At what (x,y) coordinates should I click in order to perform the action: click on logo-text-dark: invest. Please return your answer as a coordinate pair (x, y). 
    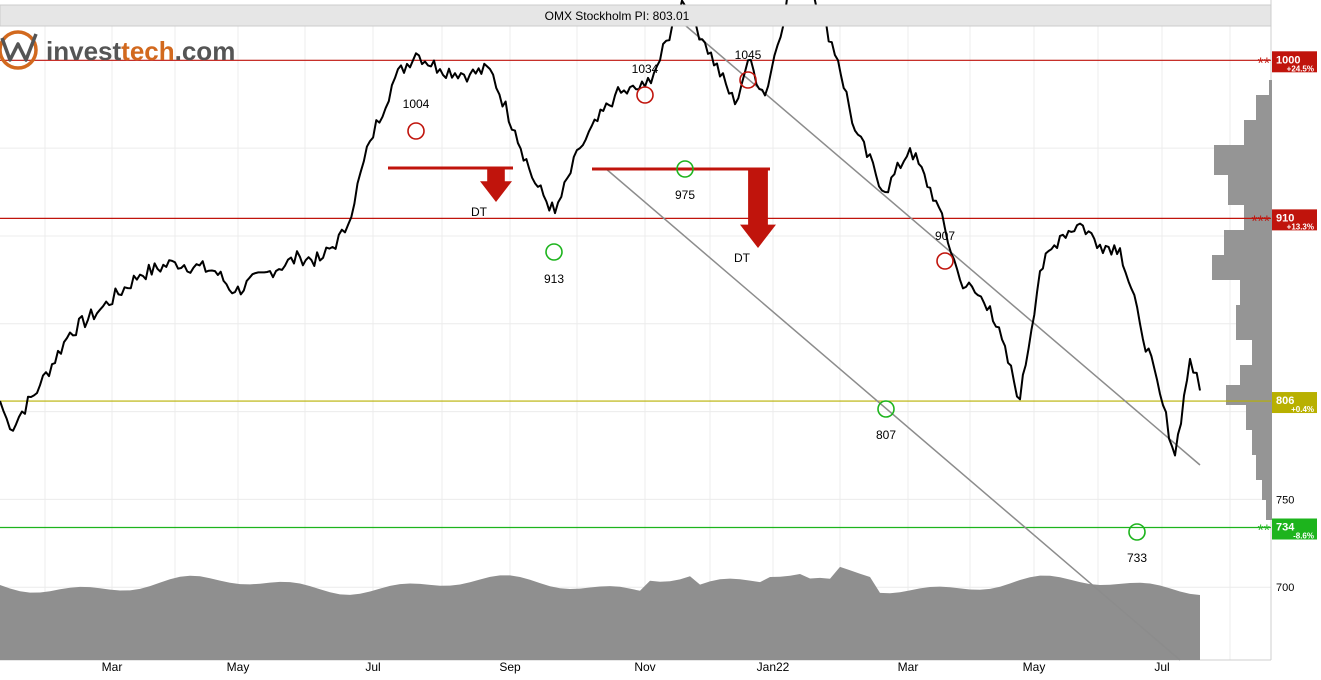
    Looking at the image, I should click on (83, 51).